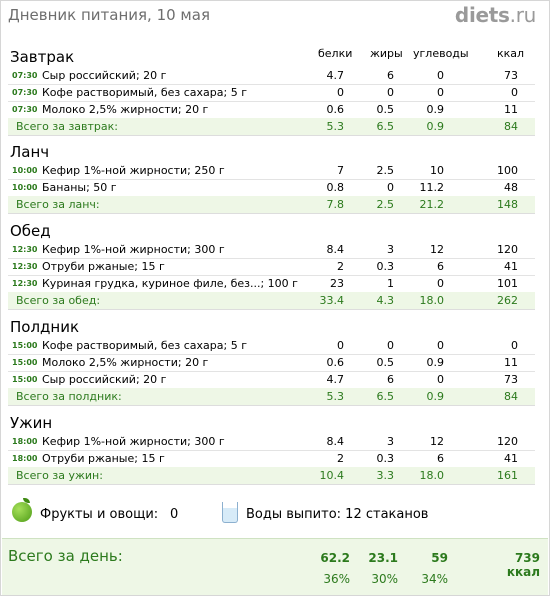 The width and height of the screenshot is (550, 596). I want to click on meal-total-row: Всего за ланч: 7.8 2.5 21.2 148, so click(271, 205).